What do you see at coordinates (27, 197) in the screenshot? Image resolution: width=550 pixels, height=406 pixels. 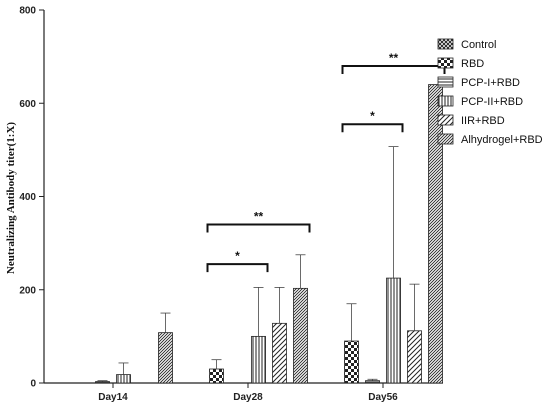 I see `y-tick-label: 400` at bounding box center [27, 197].